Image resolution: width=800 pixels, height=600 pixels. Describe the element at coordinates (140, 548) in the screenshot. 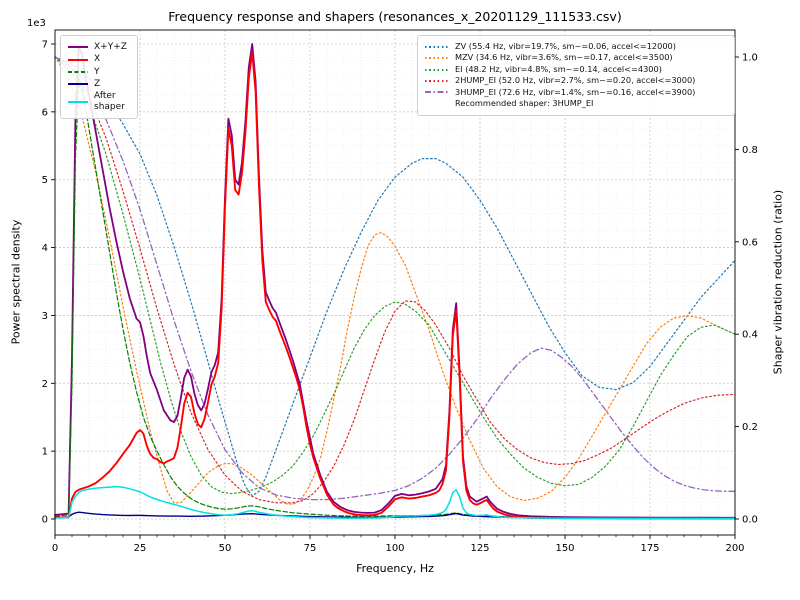

I see `x-tick-label: 25` at that location.